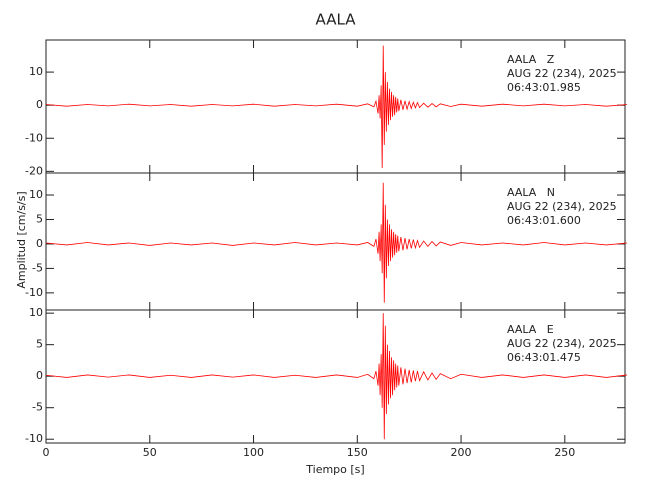  I want to click on x-tick-label: 150, so click(357, 452).